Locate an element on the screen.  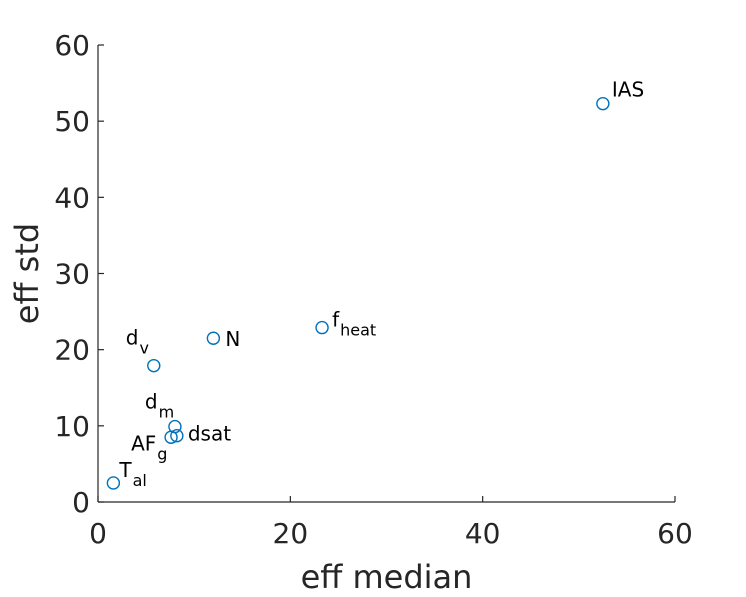
point-label: AFg is located at coordinates (149, 447).